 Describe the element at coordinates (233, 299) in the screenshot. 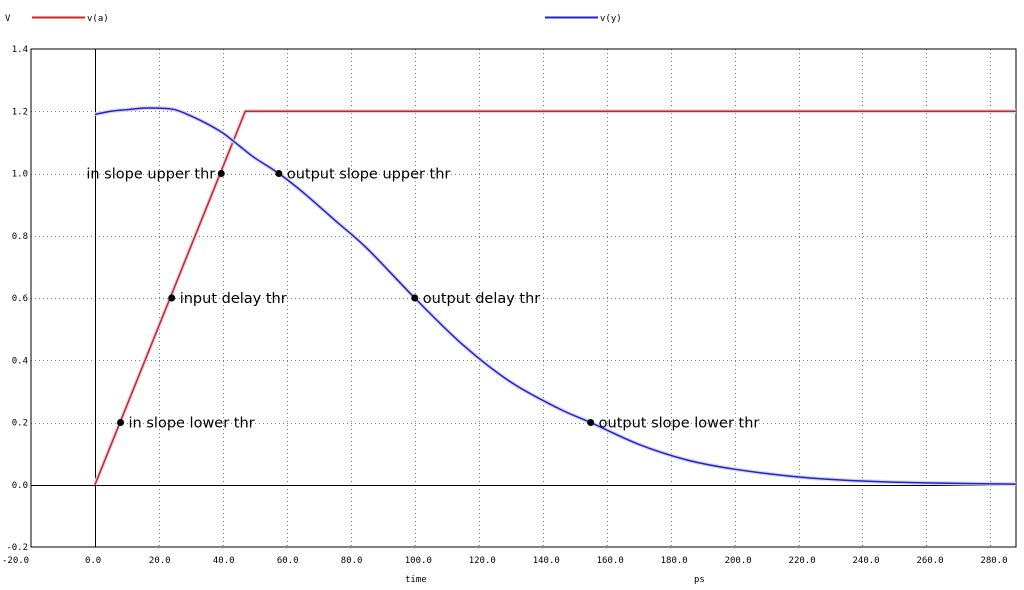

I see `threshold-label: input delay thr` at that location.